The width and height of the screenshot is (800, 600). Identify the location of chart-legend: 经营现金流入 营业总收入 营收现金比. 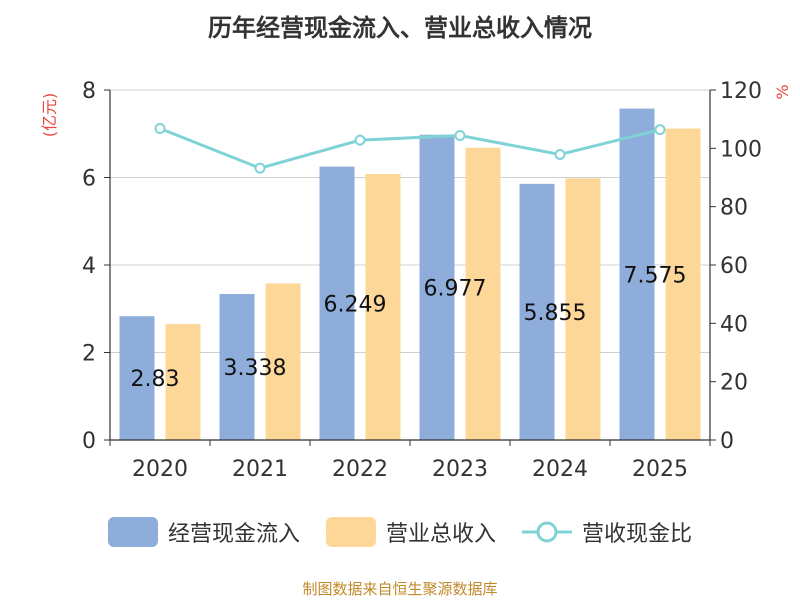
(400, 532).